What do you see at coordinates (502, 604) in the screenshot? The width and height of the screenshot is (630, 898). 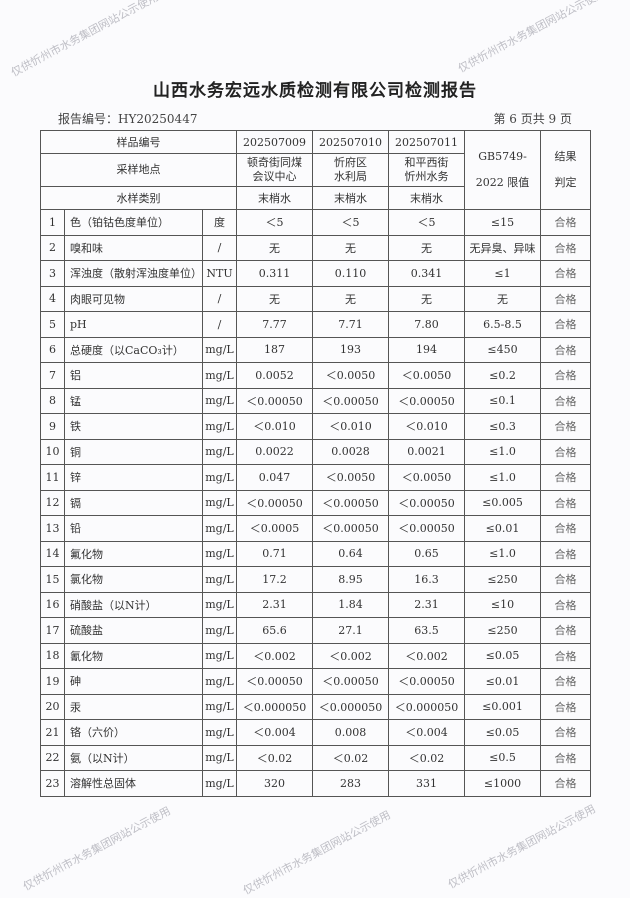 I see `limit: ≤10` at bounding box center [502, 604].